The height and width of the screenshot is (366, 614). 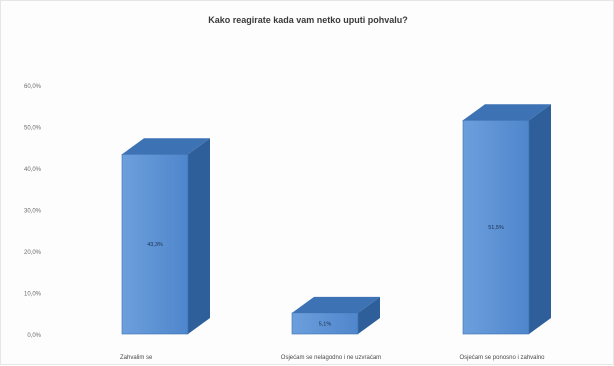 I want to click on bar-value-label: 43,3%, so click(x=155, y=245).